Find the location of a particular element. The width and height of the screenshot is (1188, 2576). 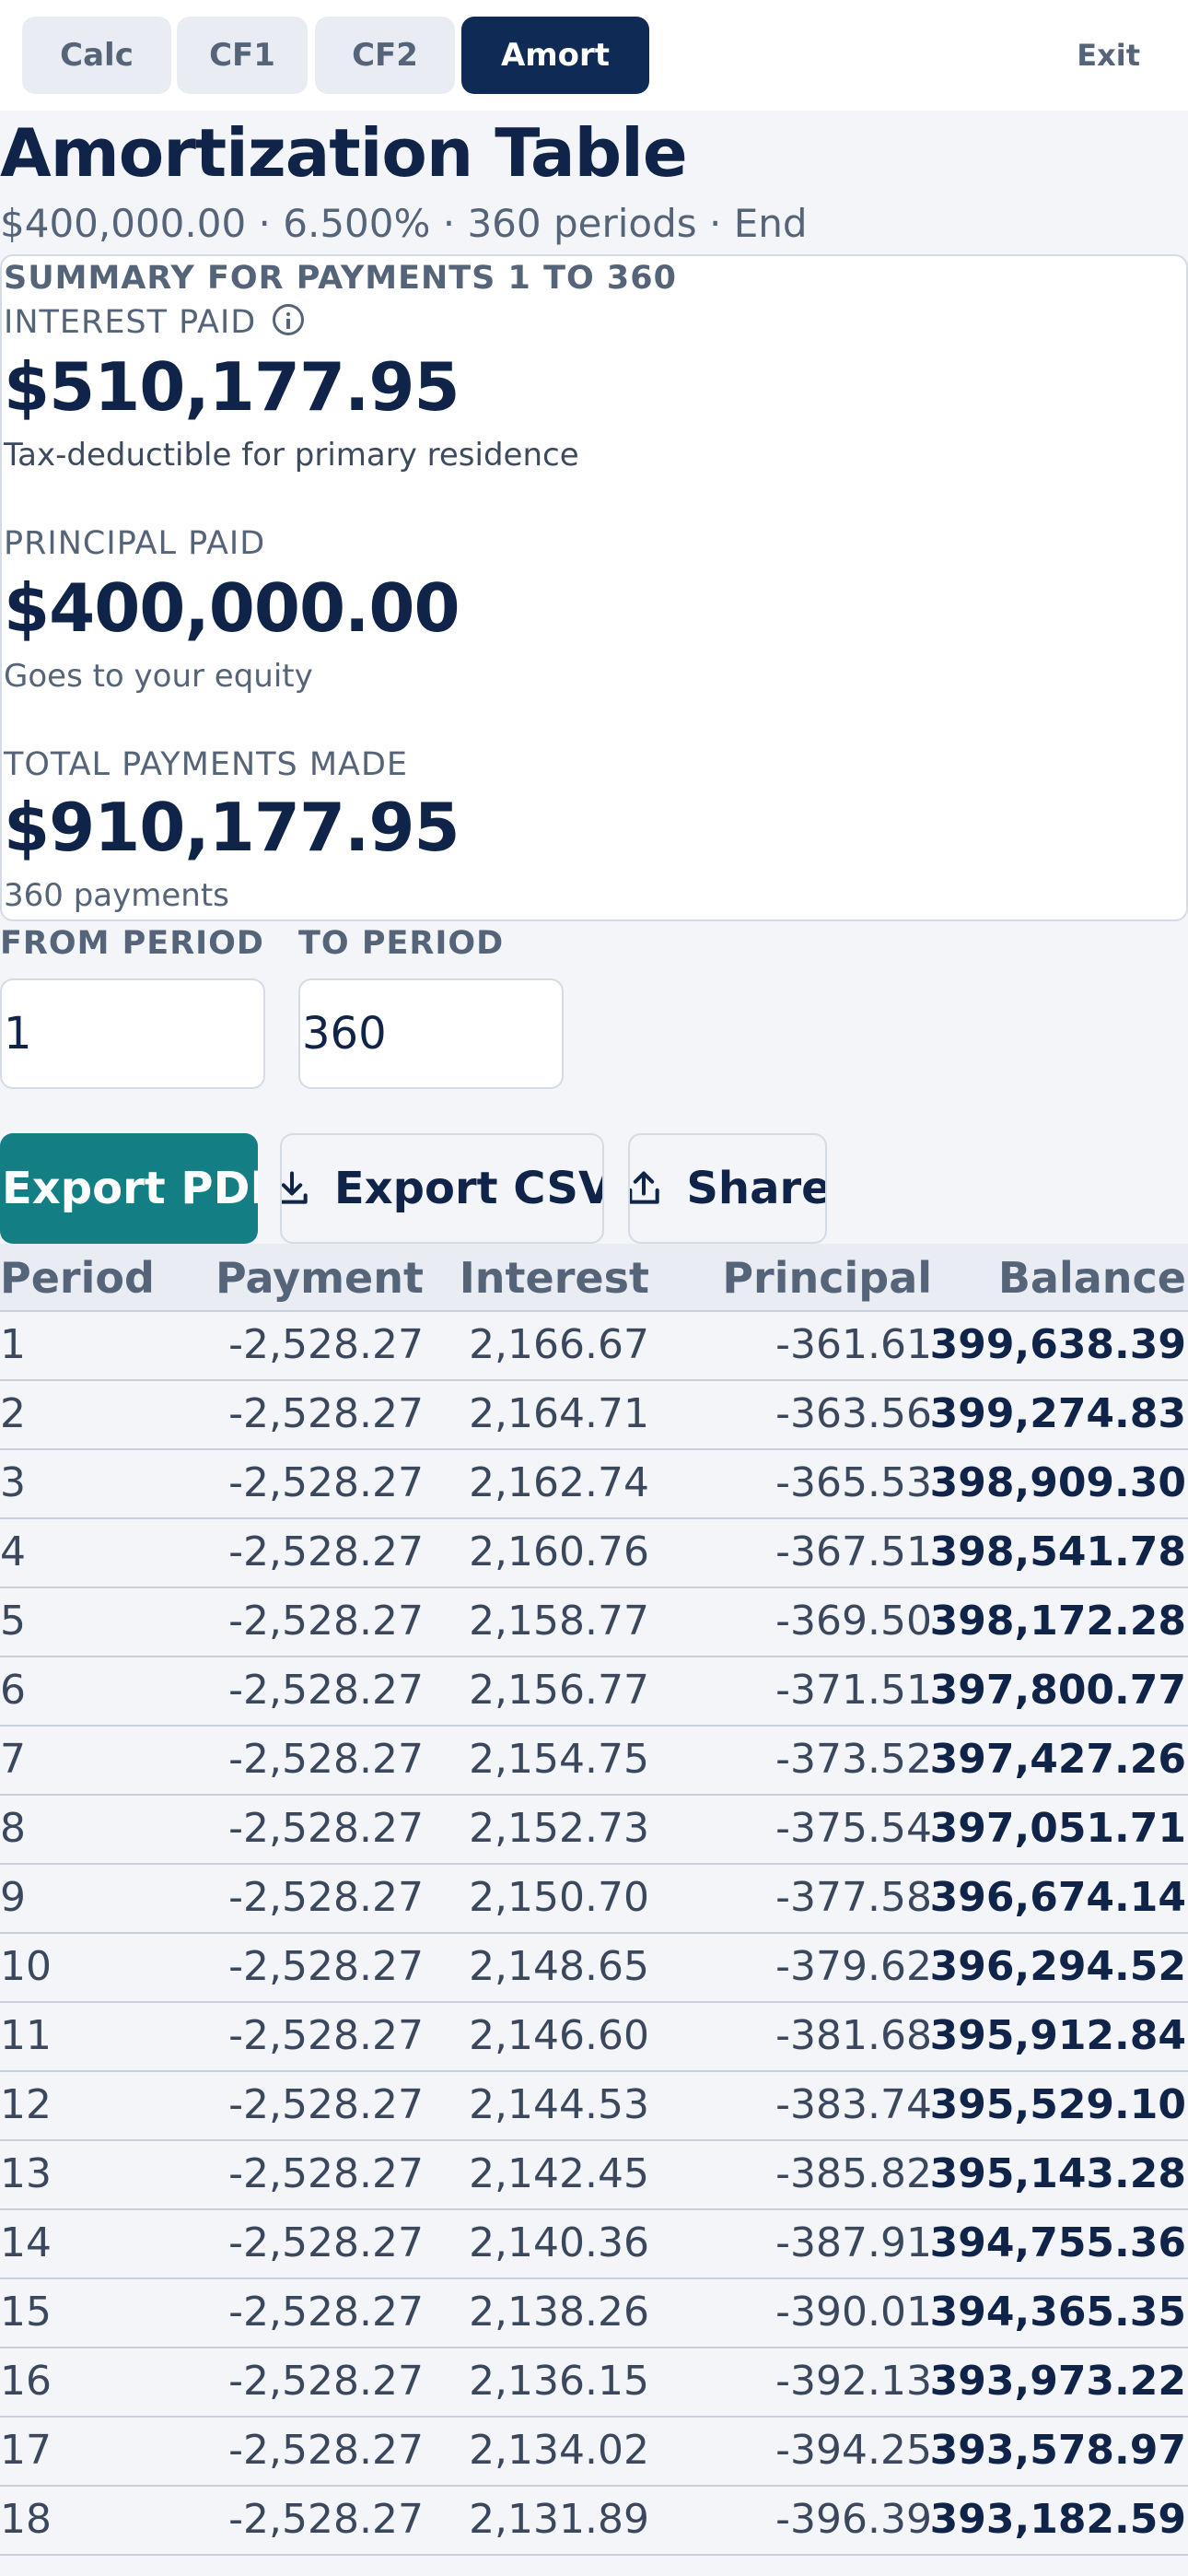

from-period-input is located at coordinates (132, 1033).